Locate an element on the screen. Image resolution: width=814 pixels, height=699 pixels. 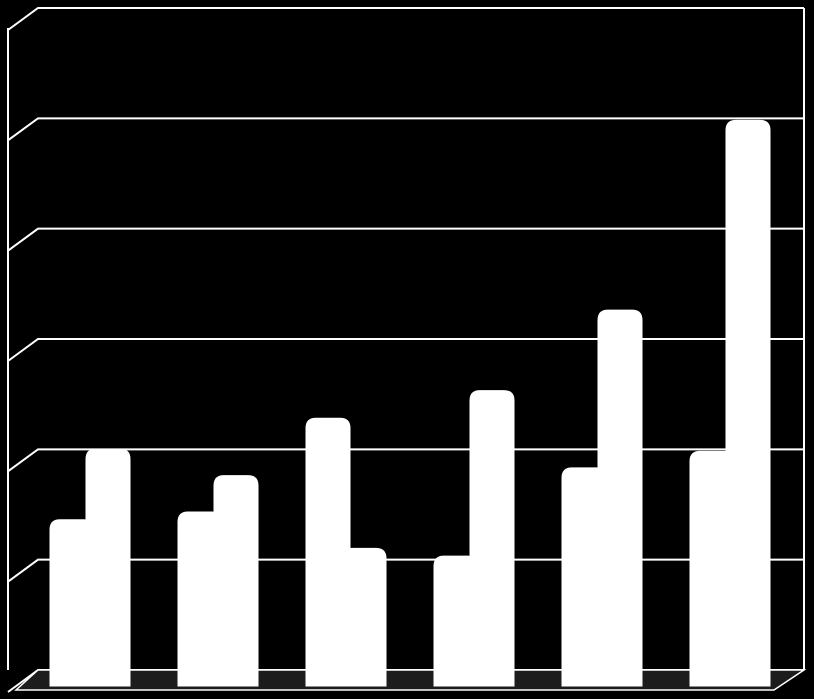
bar-series2-cat6 is located at coordinates (748, 403).